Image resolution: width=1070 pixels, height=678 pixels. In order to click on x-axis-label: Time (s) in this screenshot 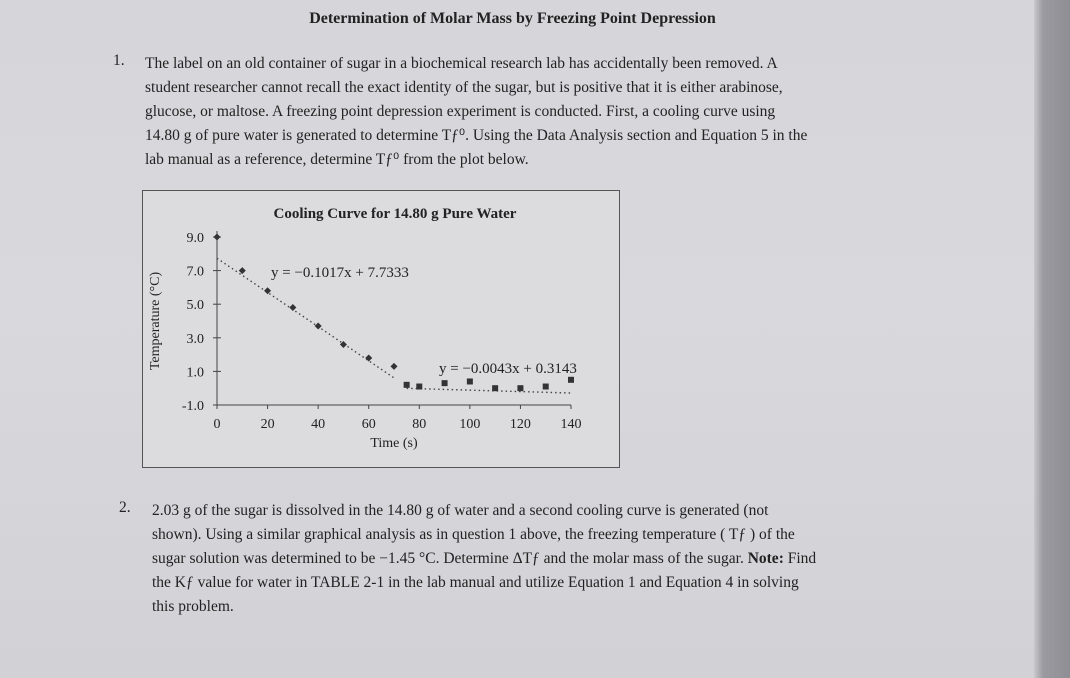, I will do `click(394, 443)`.